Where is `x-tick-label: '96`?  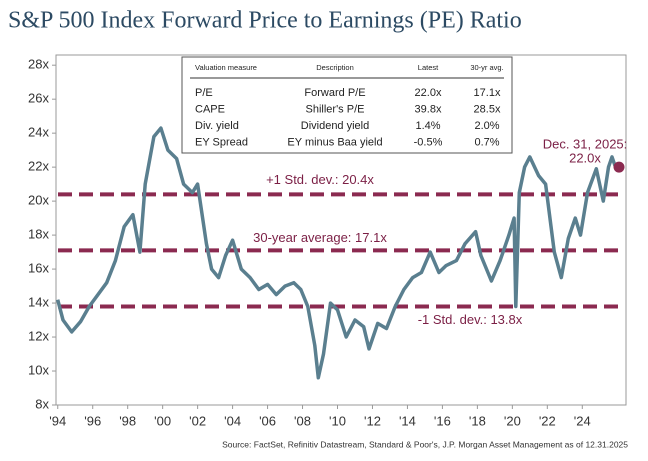 x-tick-label: '96 is located at coordinates (92, 420).